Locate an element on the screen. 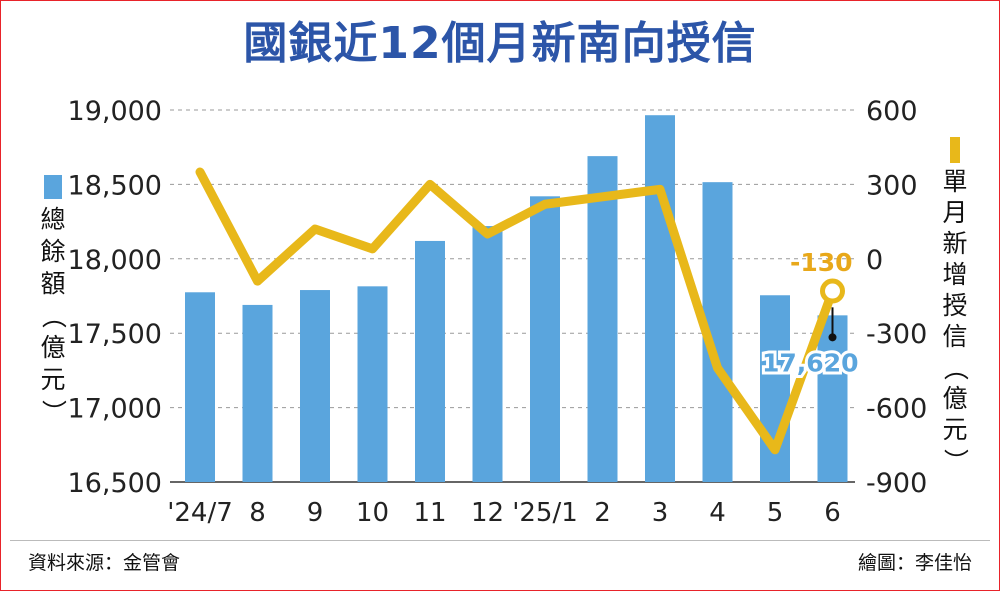 This screenshot has height=591, width=1000. bar-value-label-halo: 17,620 is located at coordinates (810, 362).